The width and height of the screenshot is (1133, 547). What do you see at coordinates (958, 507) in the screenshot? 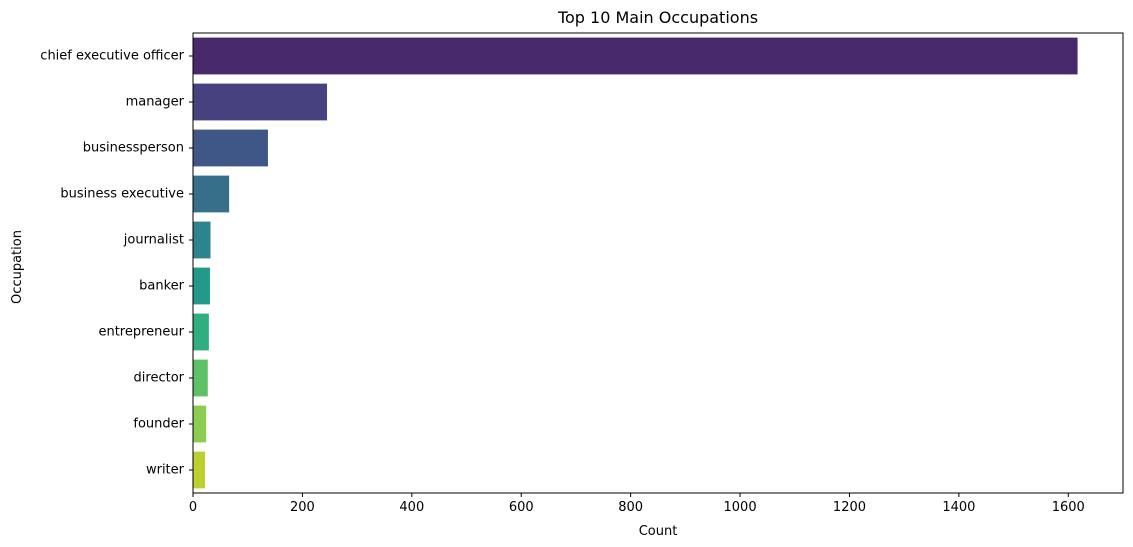
I see `x-tick-label: 1400` at bounding box center [958, 507].